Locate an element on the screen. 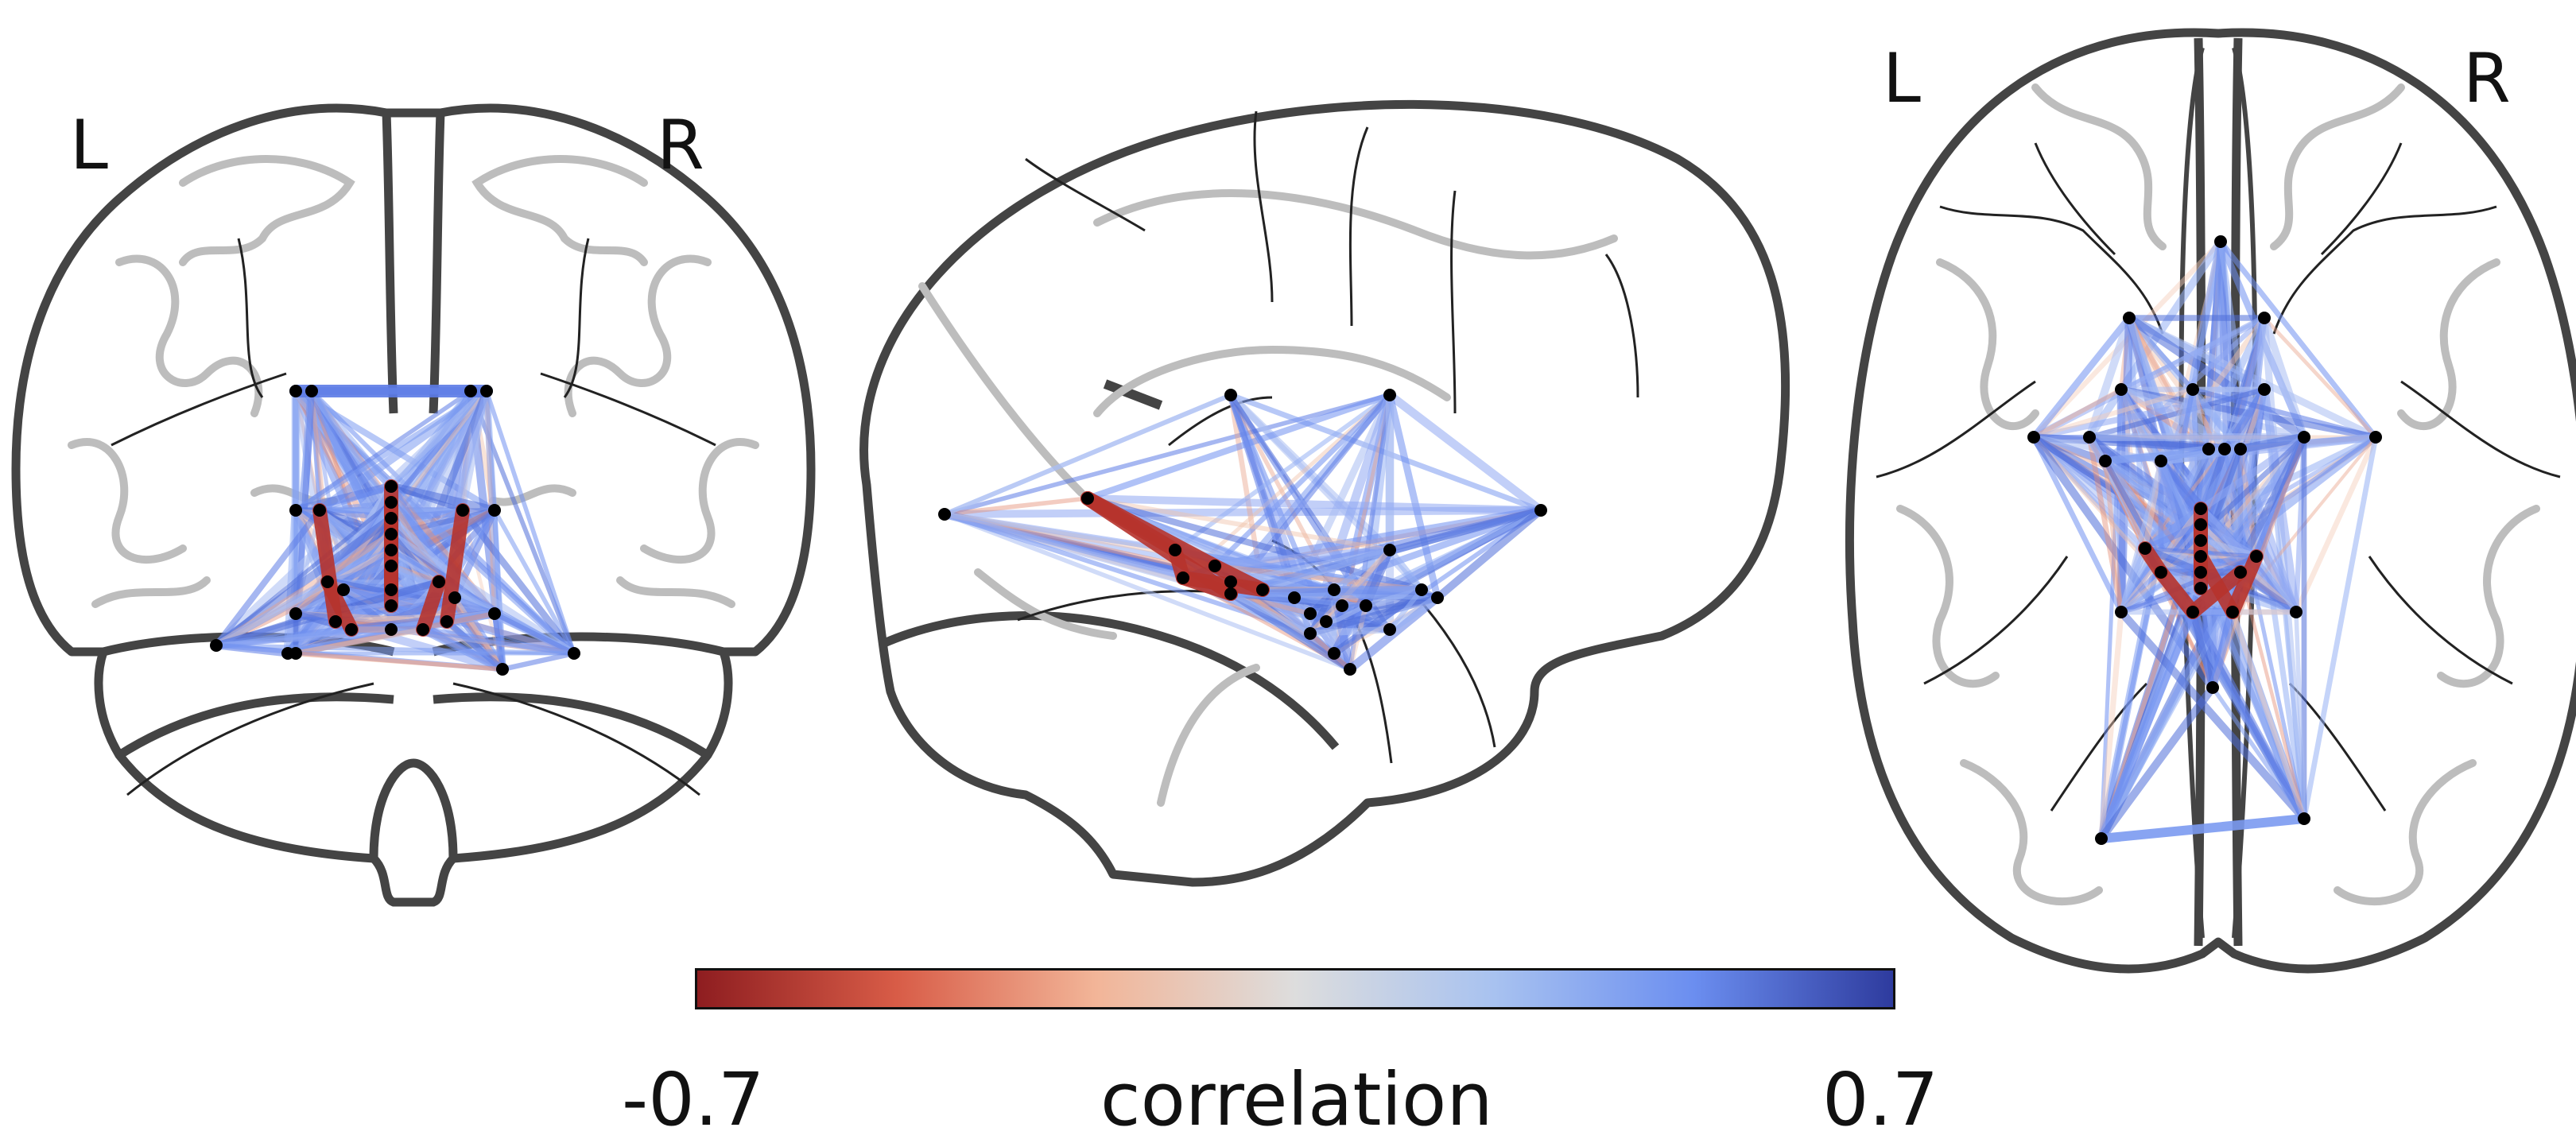  colorbar is located at coordinates (1295, 988).